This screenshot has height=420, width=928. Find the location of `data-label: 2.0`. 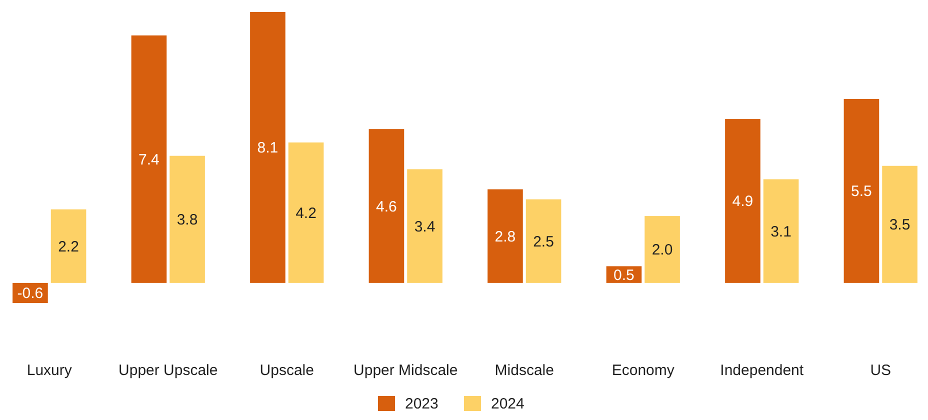

data-label: 2.0 is located at coordinates (662, 250).